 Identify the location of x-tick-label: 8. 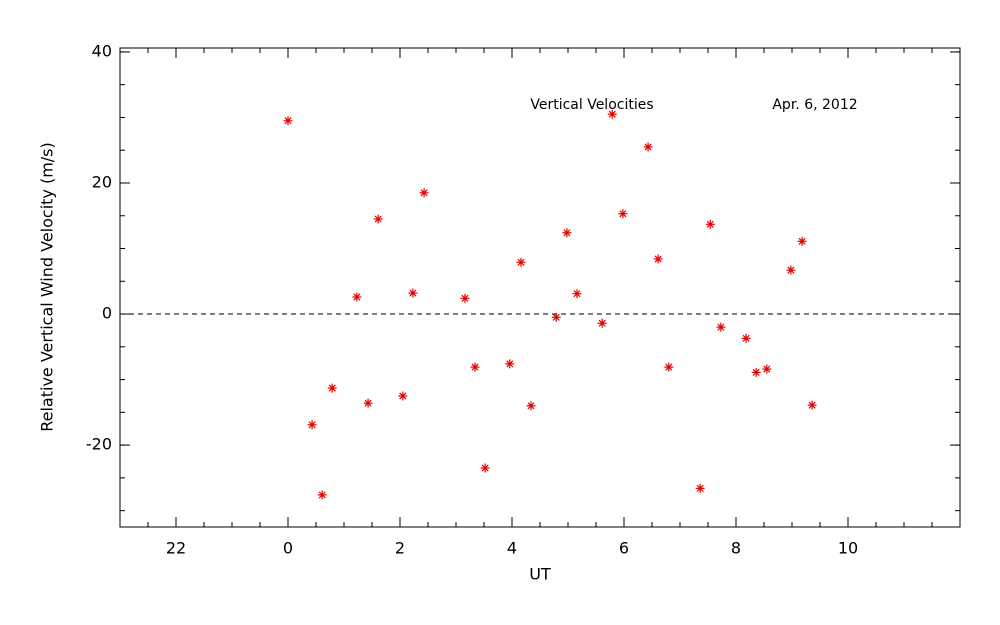
(736, 548).